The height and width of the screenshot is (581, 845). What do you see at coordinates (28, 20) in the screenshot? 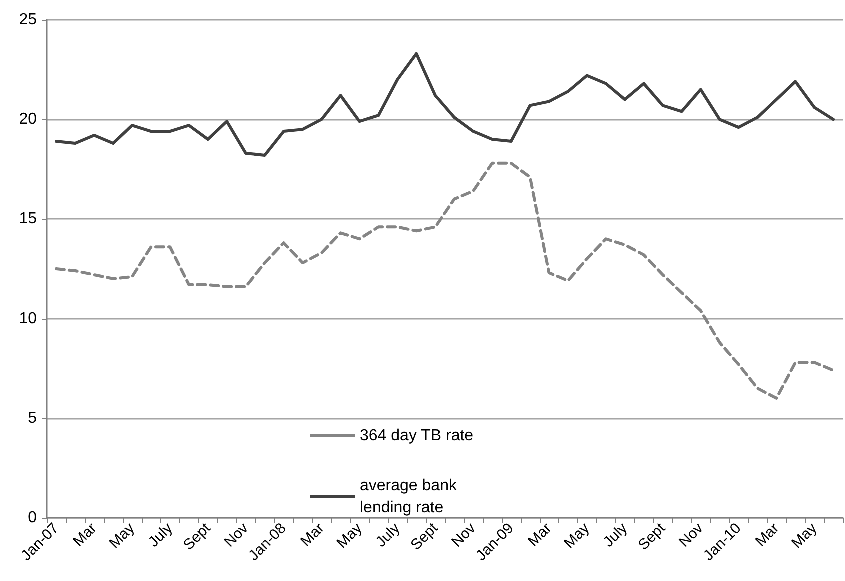
I see `y-tick-label: 25` at bounding box center [28, 20].